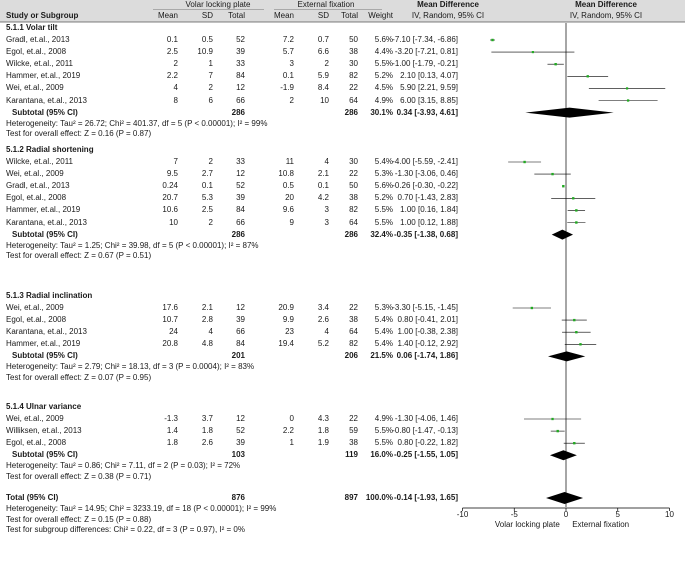 The height and width of the screenshot is (570, 685). Describe the element at coordinates (291, 64) in the screenshot. I see `mean2-value: 3` at that location.